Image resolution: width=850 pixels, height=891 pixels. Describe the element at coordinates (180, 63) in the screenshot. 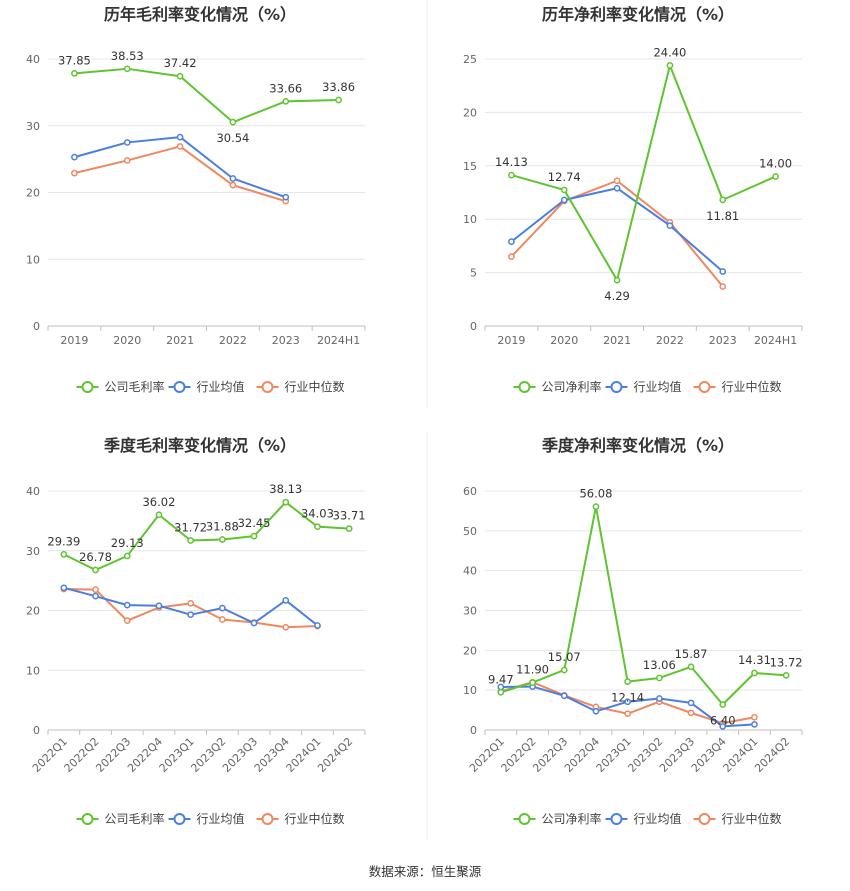

I see `data-label: 37.42` at that location.